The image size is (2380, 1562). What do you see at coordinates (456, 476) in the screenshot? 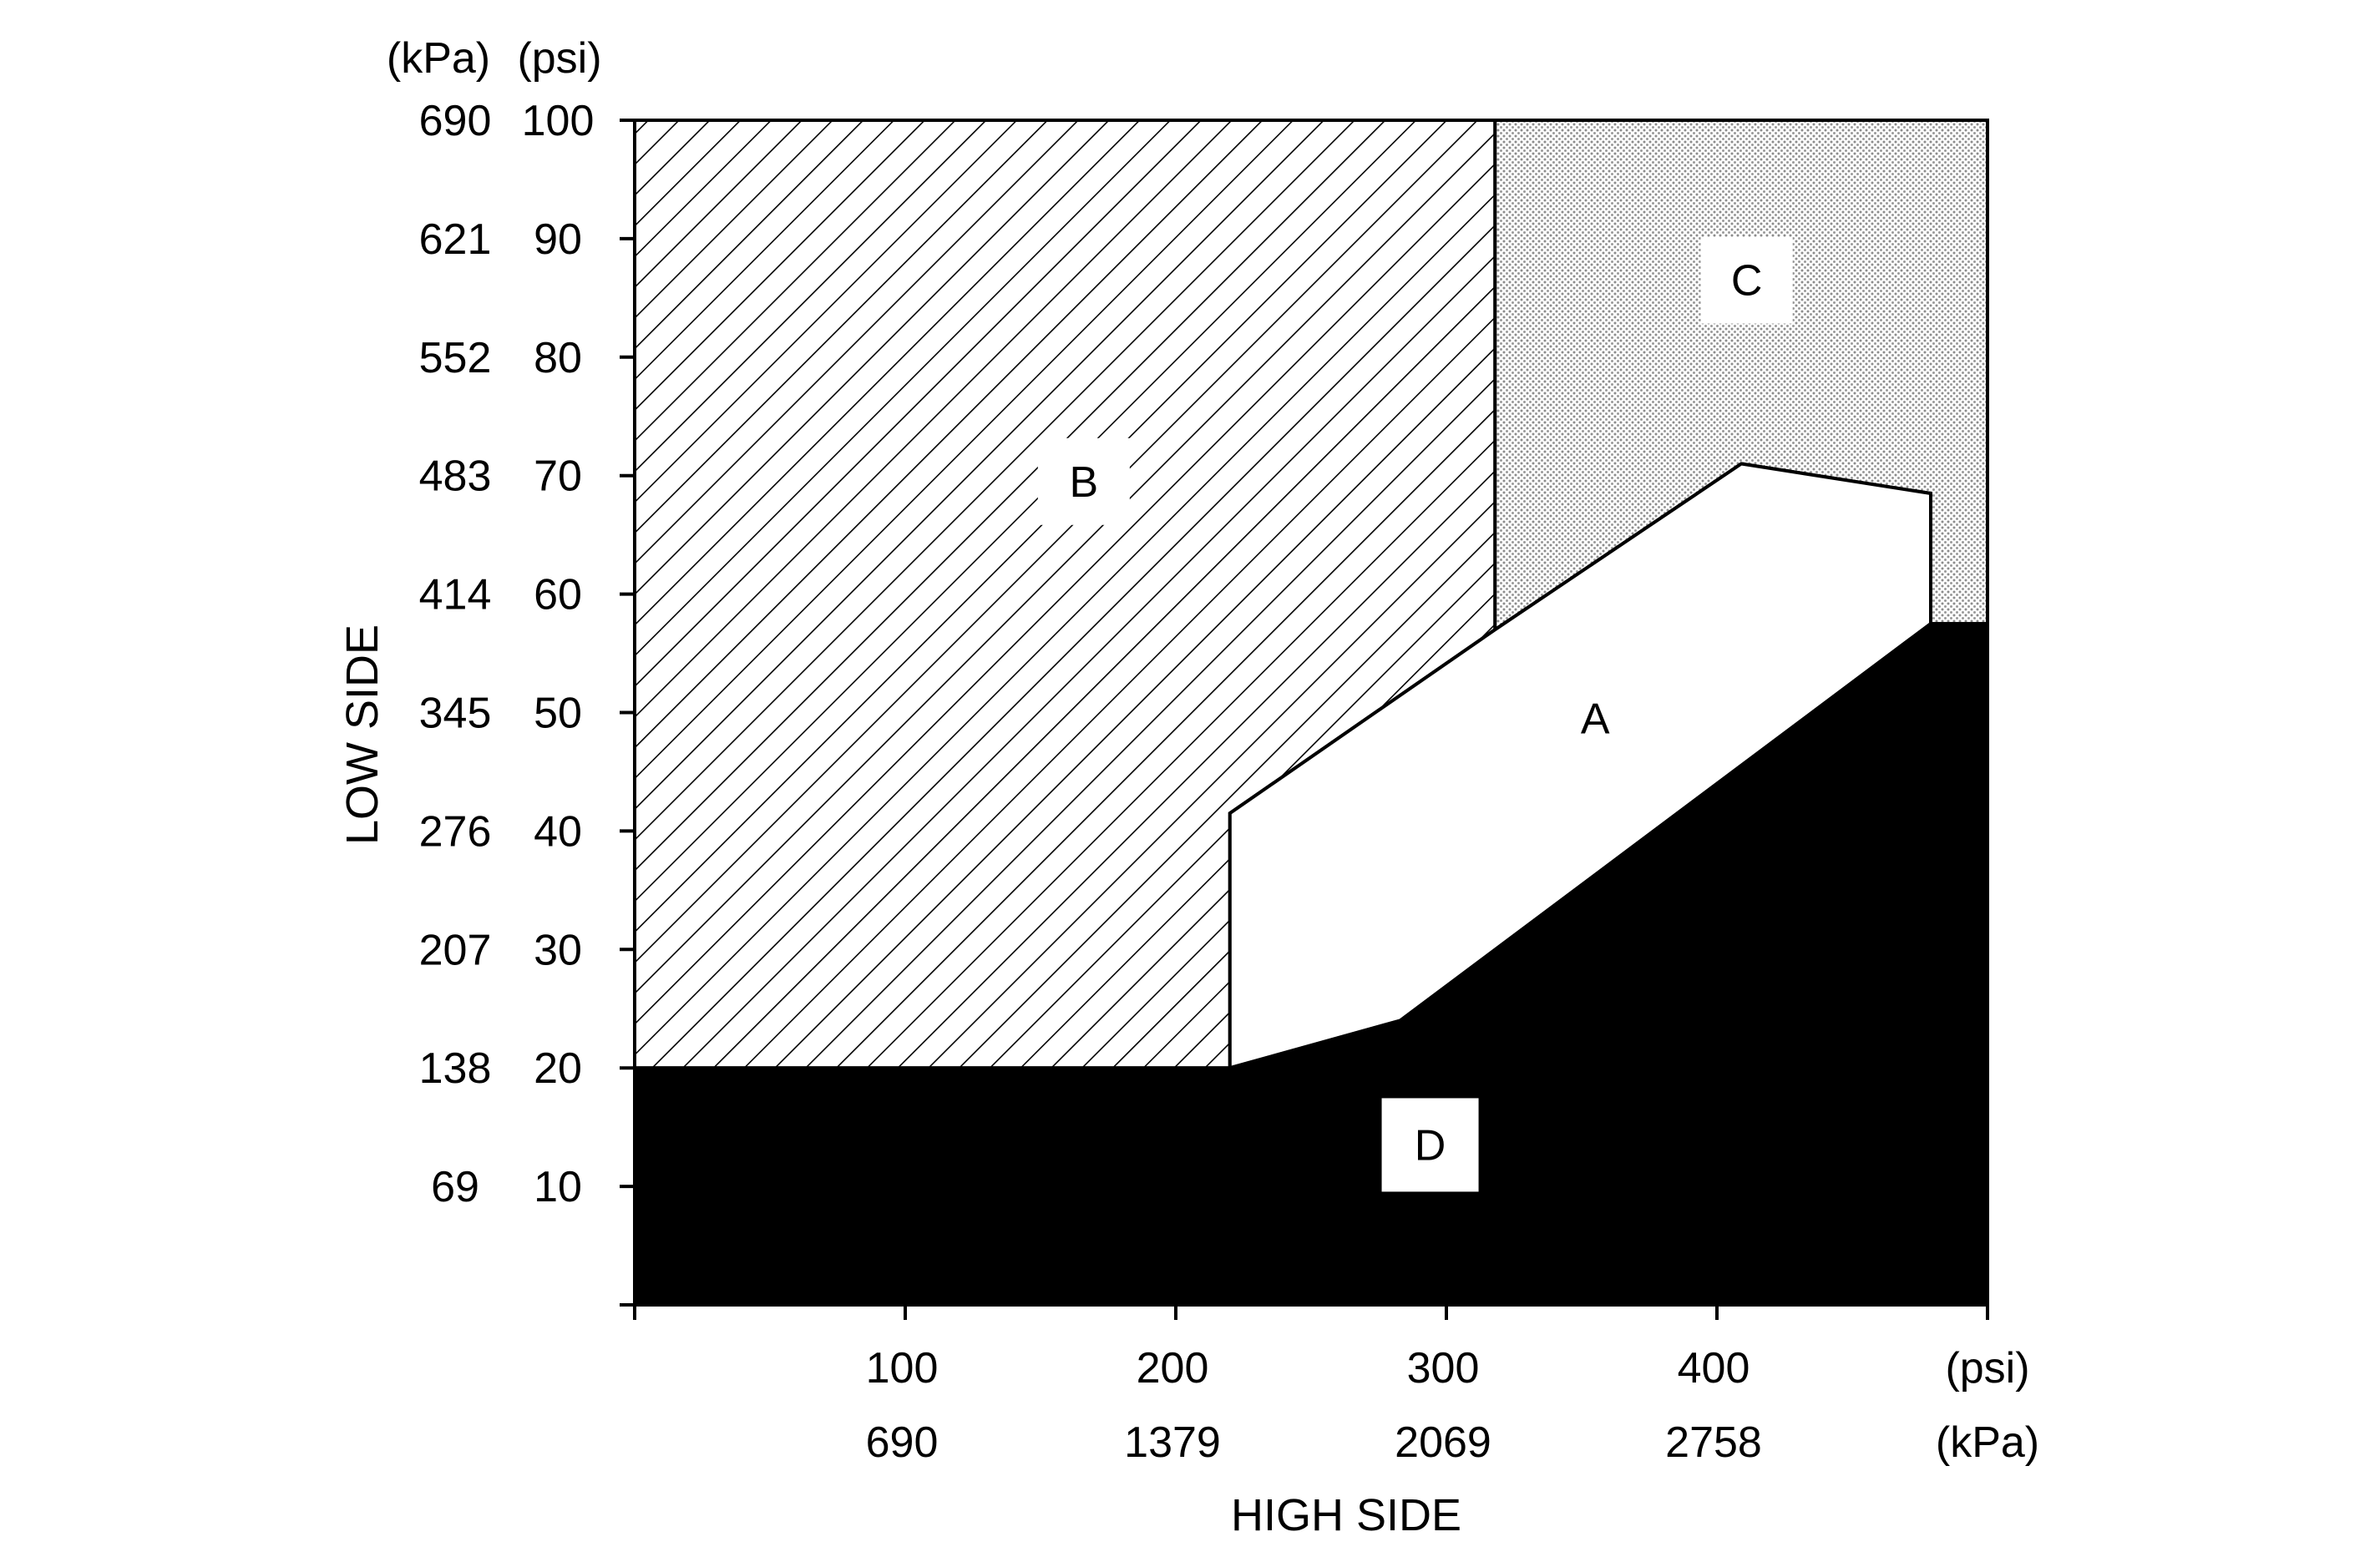
I see `y-tick-label-kpa: 483` at bounding box center [456, 476].